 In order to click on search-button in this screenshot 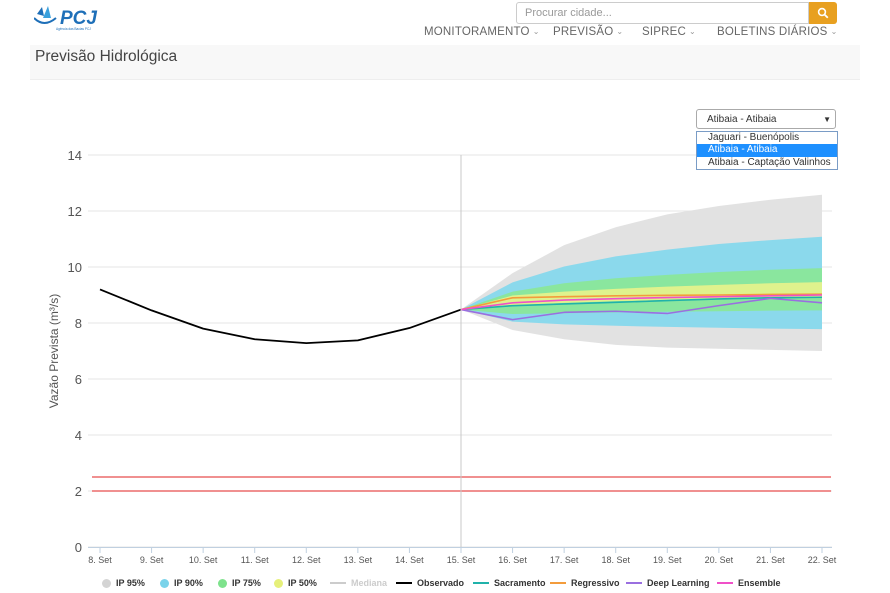, I will do `click(823, 13)`.